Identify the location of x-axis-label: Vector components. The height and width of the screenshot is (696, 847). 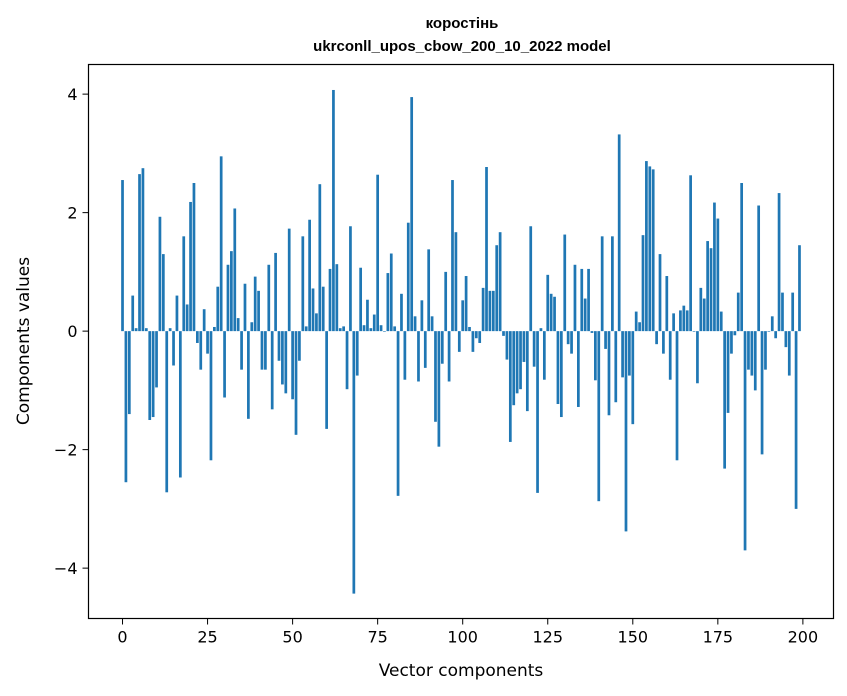
(461, 671).